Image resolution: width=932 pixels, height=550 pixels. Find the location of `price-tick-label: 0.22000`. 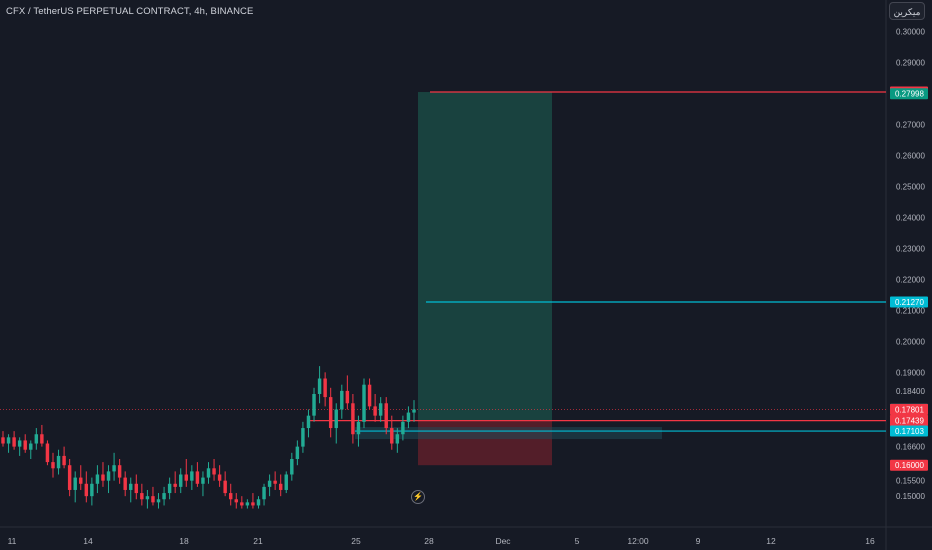

price-tick-label: 0.22000 is located at coordinates (910, 279).